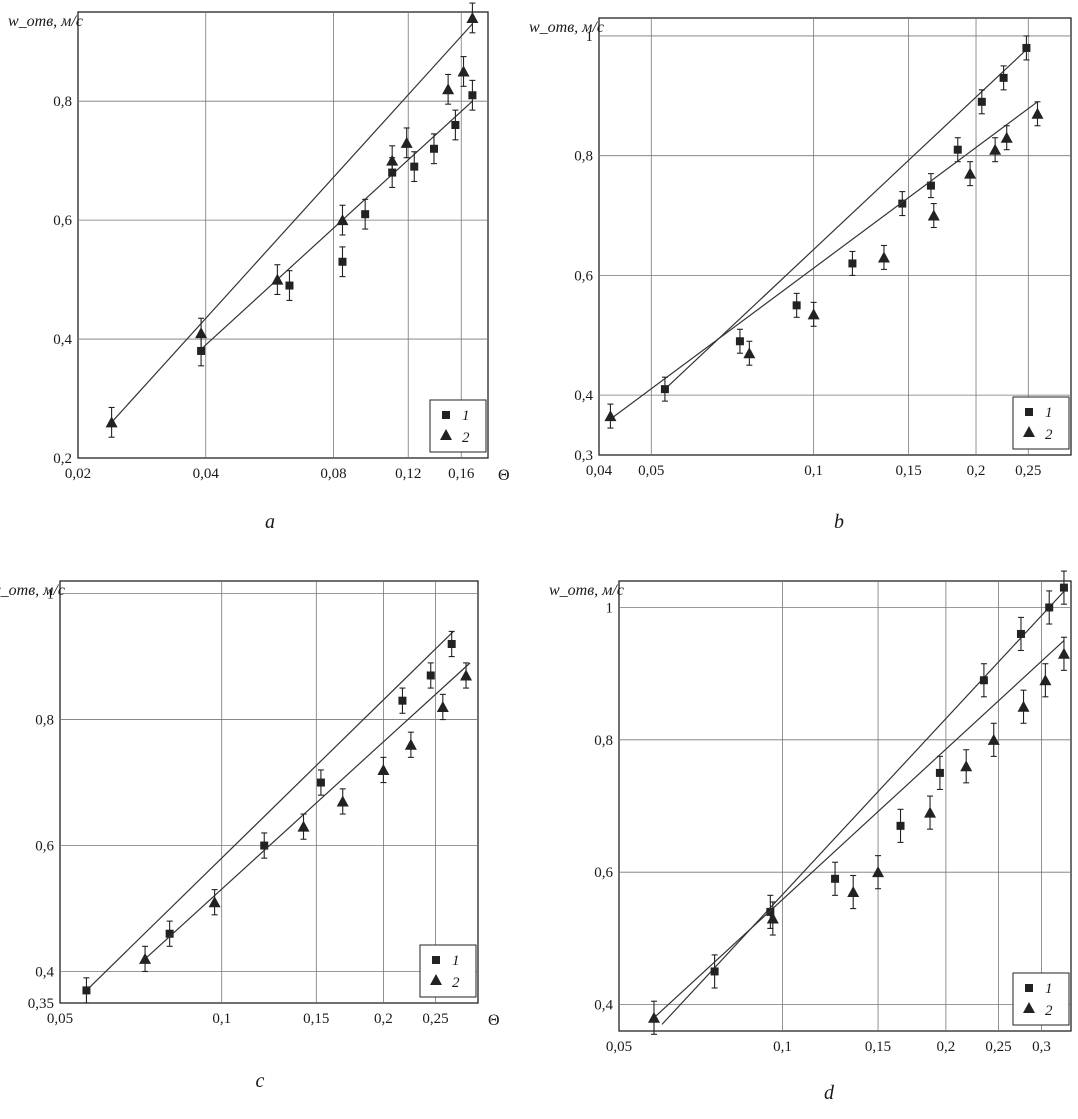 This screenshot has width=1078, height=1119. What do you see at coordinates (446, 415) in the screenshot?
I see `legend-marker-square` at bounding box center [446, 415].